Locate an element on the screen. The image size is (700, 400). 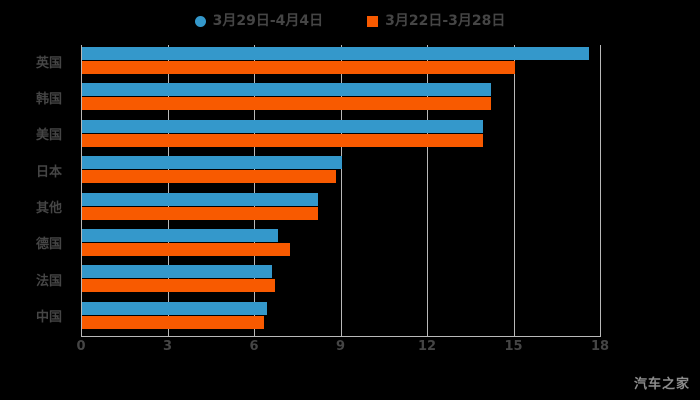
x-axis-line is located at coordinates (341, 336).